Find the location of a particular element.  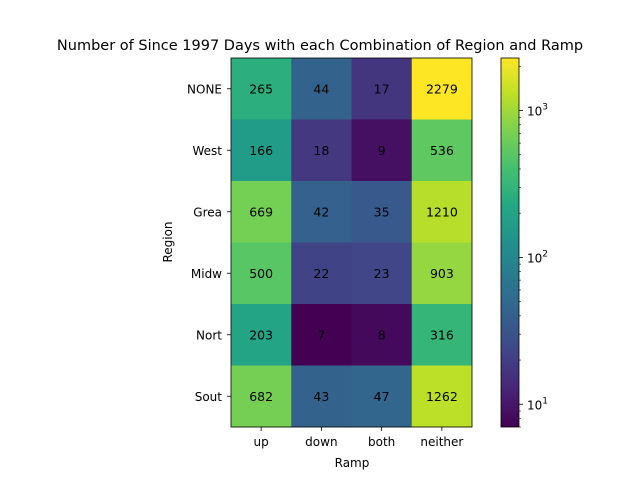

cell-value-label: 47 is located at coordinates (382, 396).